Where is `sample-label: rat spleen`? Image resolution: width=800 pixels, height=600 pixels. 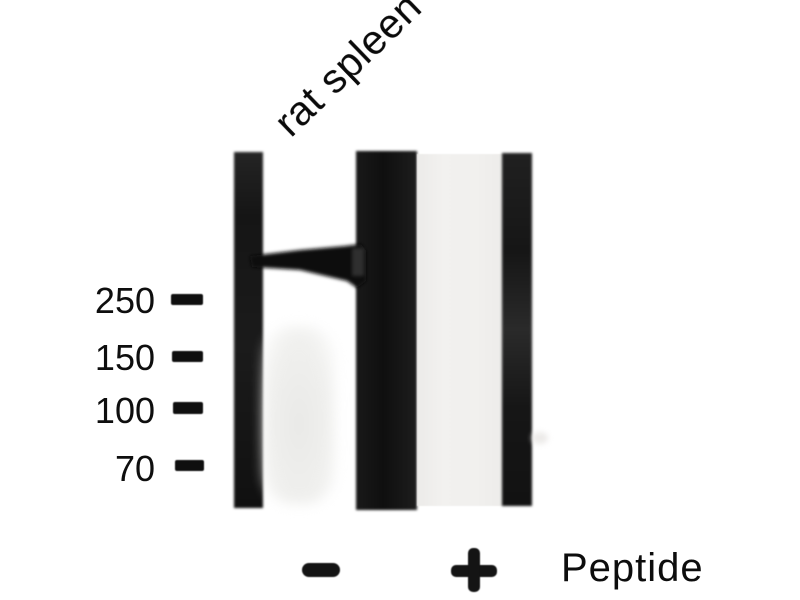 sample-label: rat spleen is located at coordinates (348, 73).